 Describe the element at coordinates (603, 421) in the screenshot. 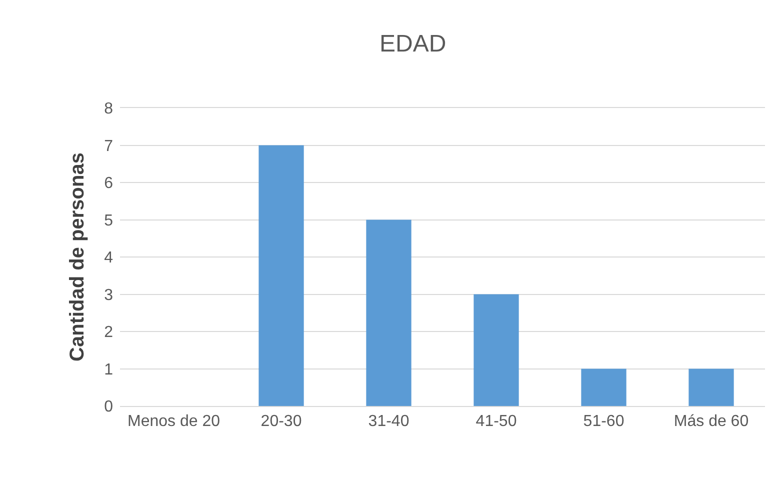

I see `x-tick-label: 51-60` at that location.